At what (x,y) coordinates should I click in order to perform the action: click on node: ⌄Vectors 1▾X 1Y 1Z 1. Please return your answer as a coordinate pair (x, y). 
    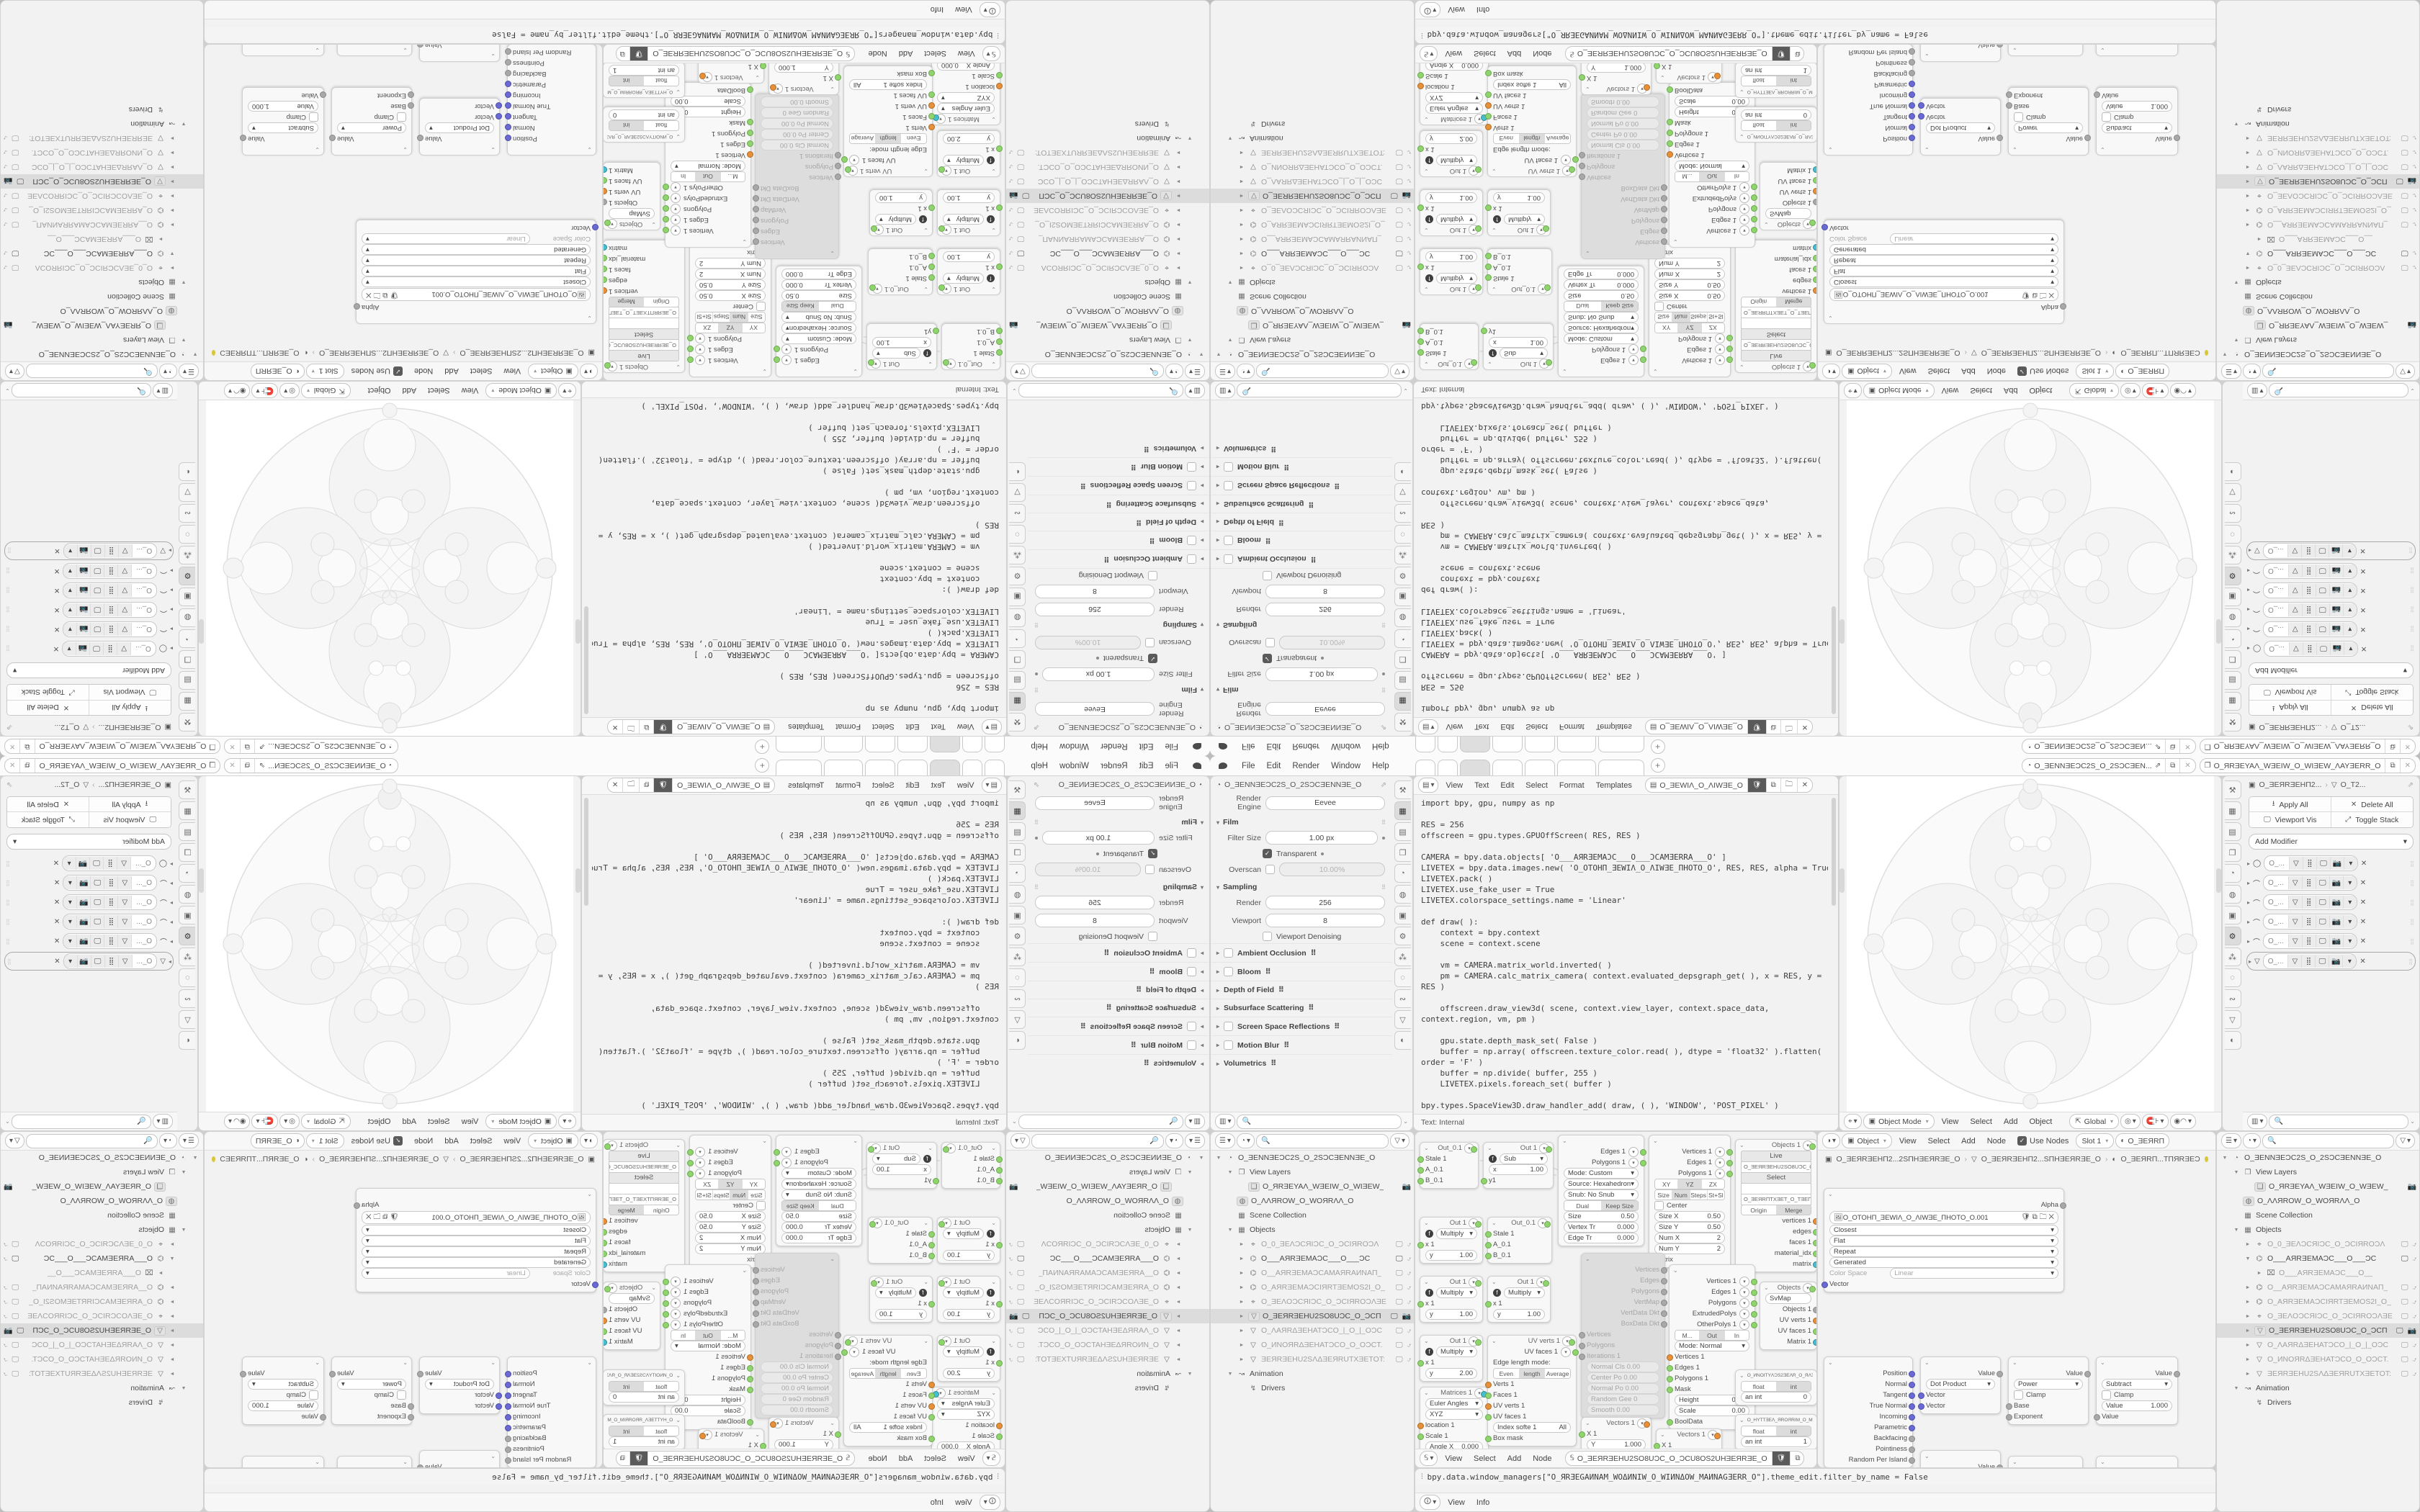
    Looking at the image, I should click on (732, 73).